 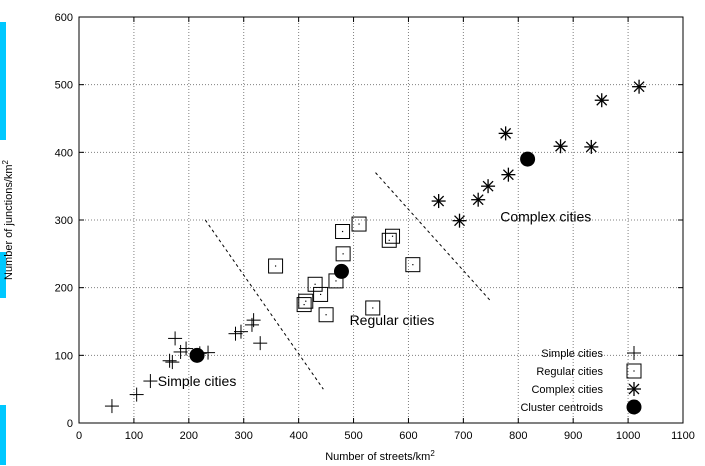 I want to click on x-tick-label: 600, so click(x=408, y=436).